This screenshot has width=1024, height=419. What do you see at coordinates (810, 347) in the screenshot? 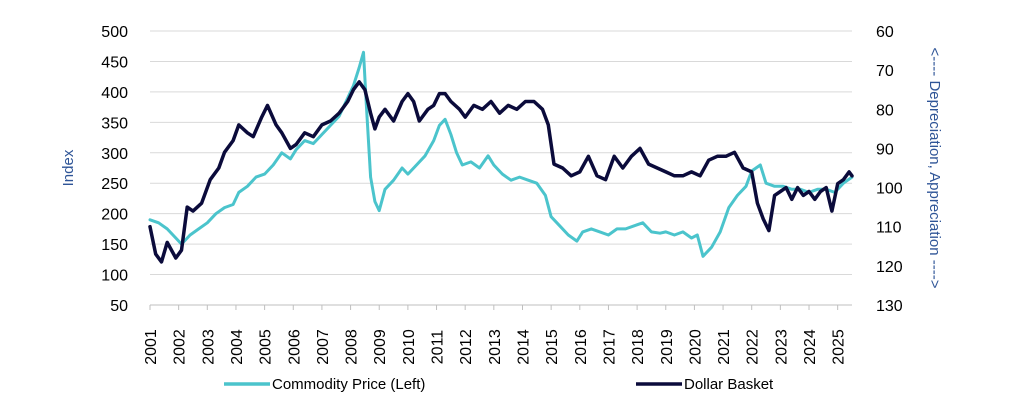
I see `x-tick-label: 2024` at bounding box center [810, 347].